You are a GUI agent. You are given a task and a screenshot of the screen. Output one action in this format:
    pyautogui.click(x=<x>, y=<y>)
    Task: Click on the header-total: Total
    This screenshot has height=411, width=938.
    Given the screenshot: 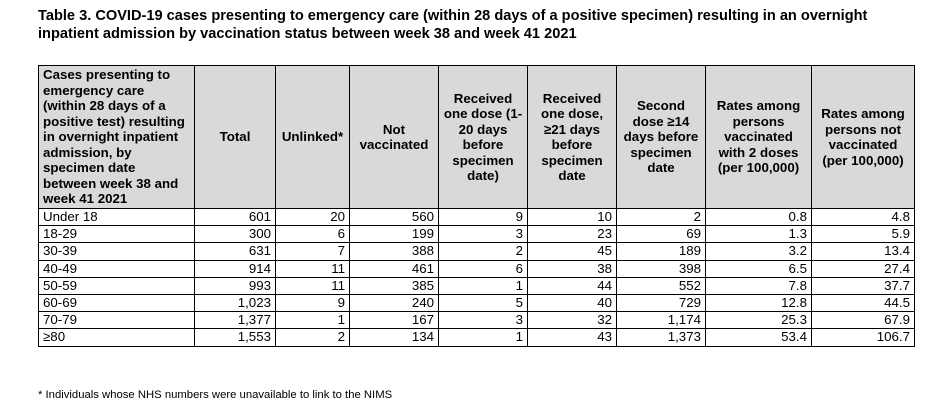 What is the action you would take?
    pyautogui.click(x=235, y=137)
    